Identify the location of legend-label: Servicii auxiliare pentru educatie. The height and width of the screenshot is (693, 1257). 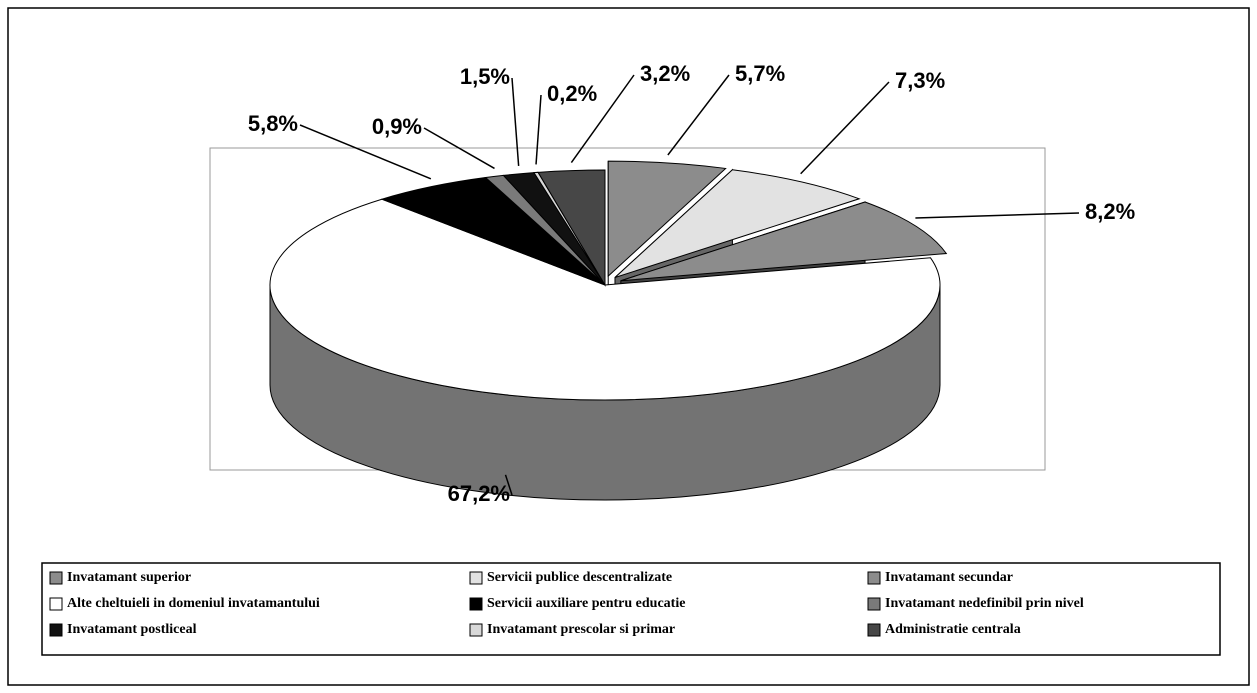
(586, 603).